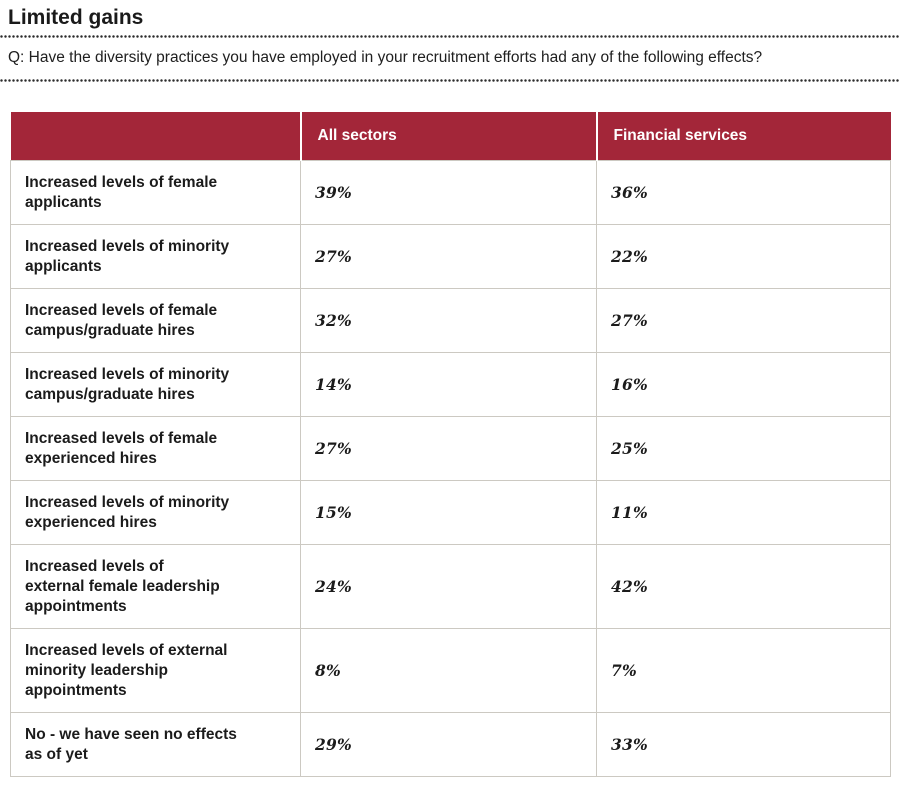 The width and height of the screenshot is (900, 787). Describe the element at coordinates (743, 448) in the screenshot. I see `financial-services-value-cell: 25%` at that location.